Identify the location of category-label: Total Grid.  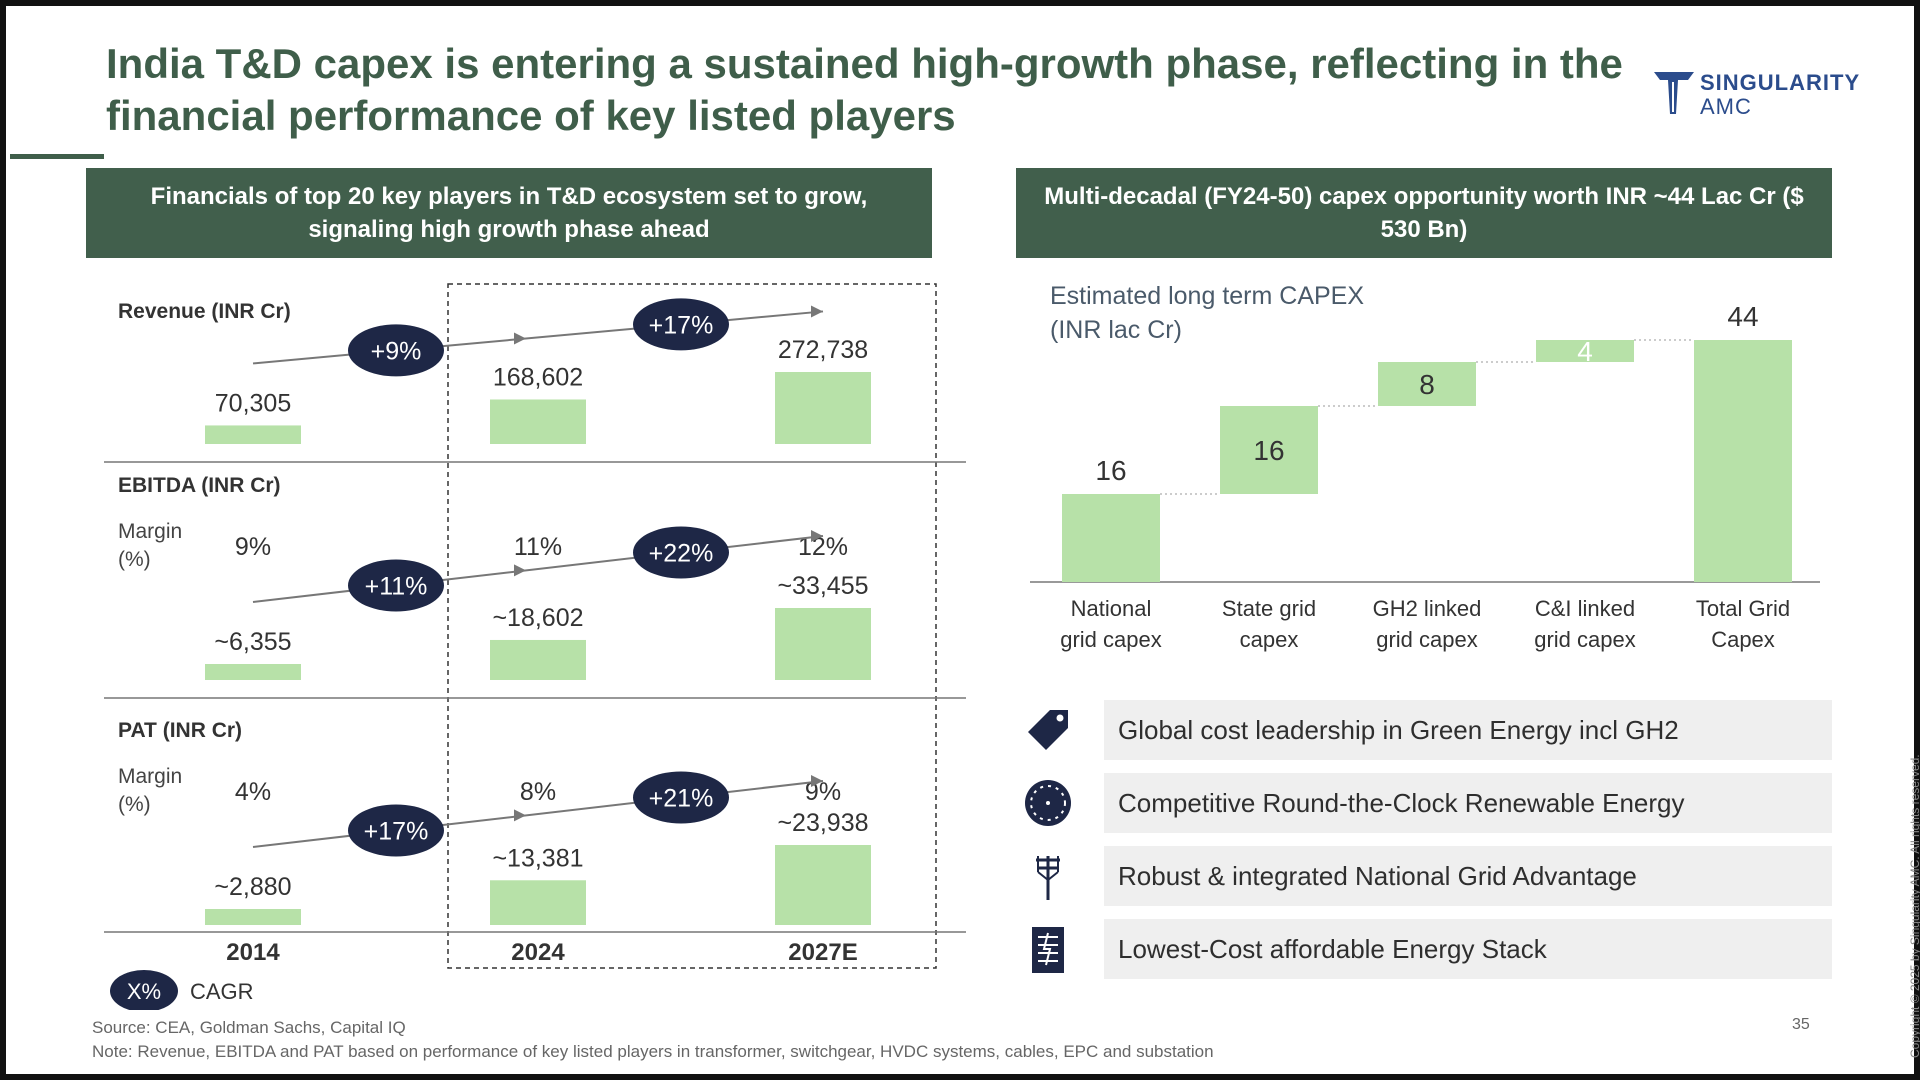
(1743, 608).